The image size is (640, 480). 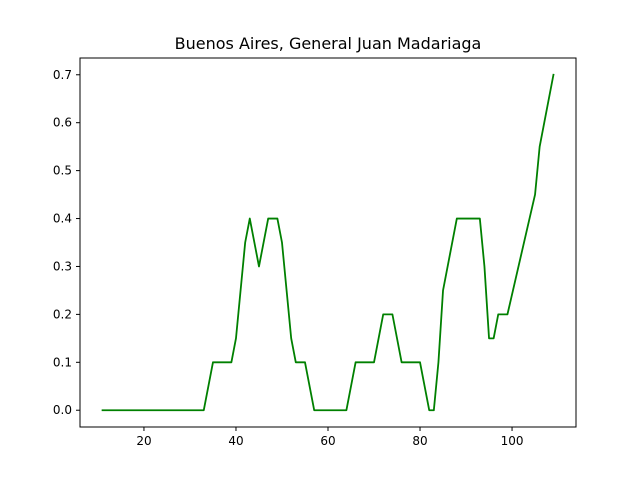 What do you see at coordinates (235, 441) in the screenshot?
I see `x-tick-label: 40` at bounding box center [235, 441].